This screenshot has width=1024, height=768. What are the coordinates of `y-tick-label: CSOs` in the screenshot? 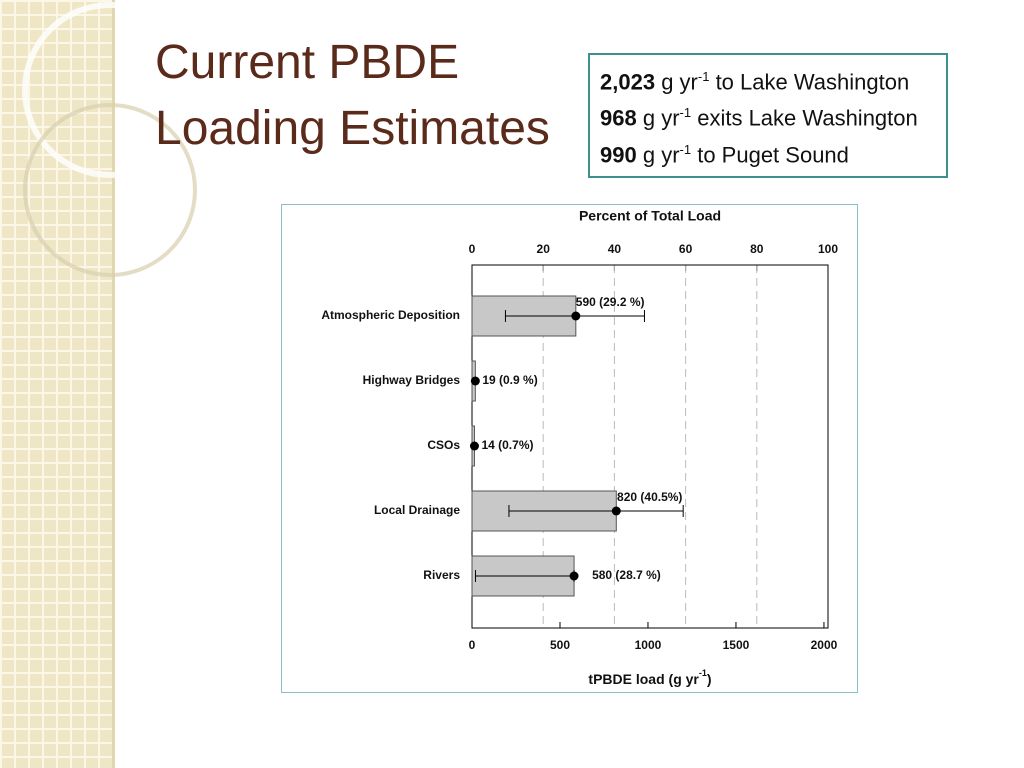 It's located at (443, 445).